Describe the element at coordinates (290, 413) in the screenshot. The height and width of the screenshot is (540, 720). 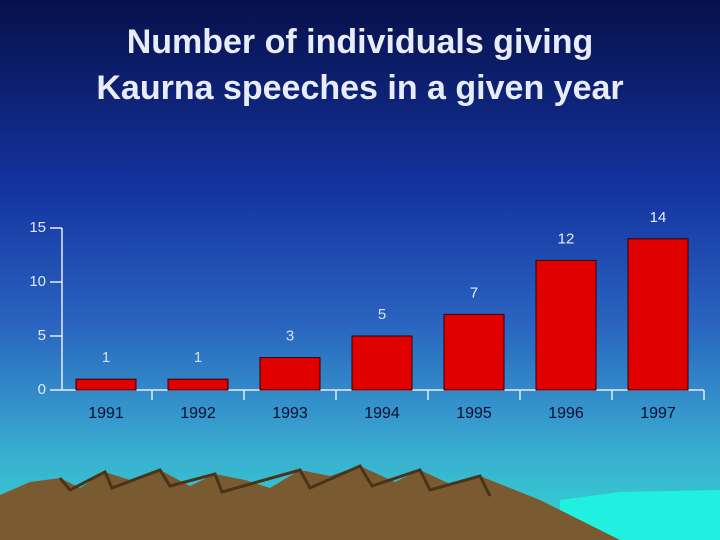
I see `x-tick-label: 1993` at that location.